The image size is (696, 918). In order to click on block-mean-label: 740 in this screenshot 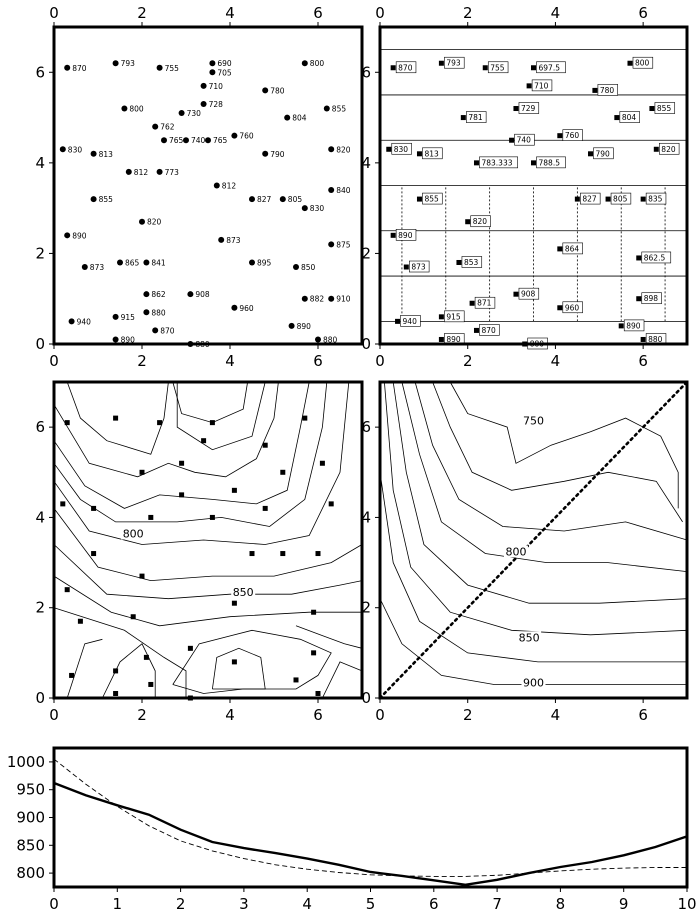, I will do `click(524, 140)`.